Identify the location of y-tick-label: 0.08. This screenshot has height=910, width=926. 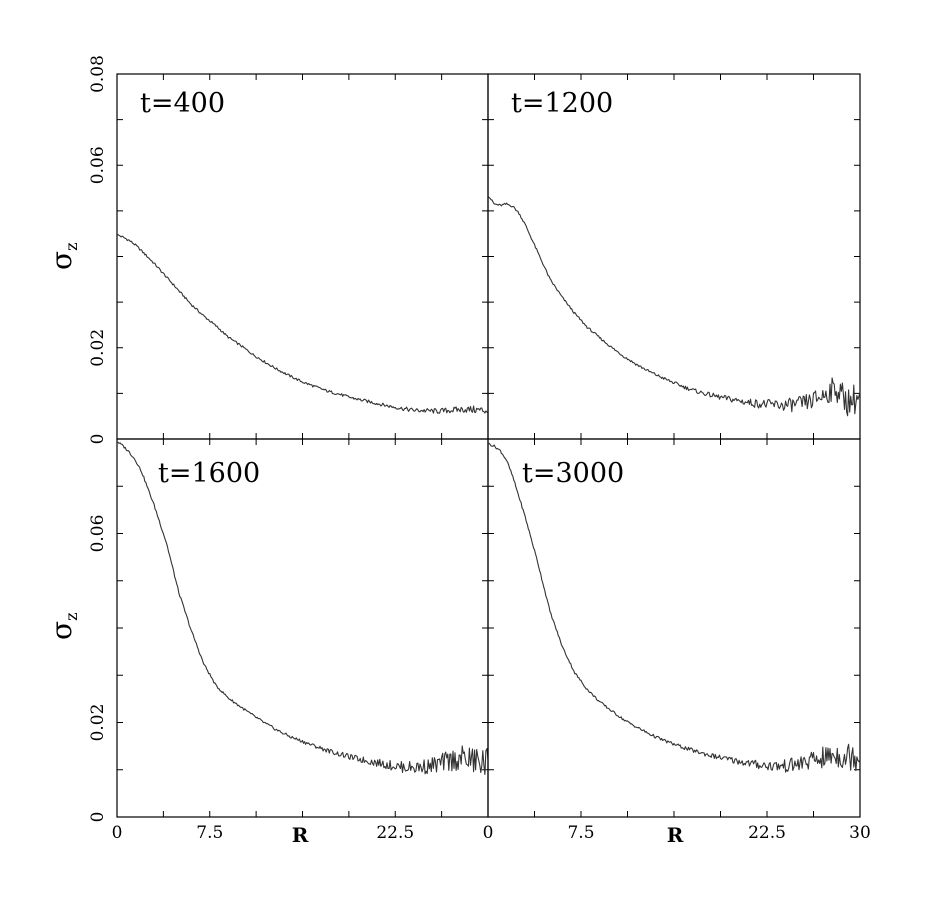
(98, 74).